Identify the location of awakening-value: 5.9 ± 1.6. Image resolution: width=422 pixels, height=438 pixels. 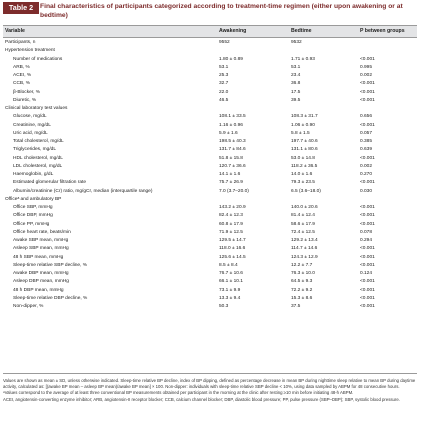
(228, 133).